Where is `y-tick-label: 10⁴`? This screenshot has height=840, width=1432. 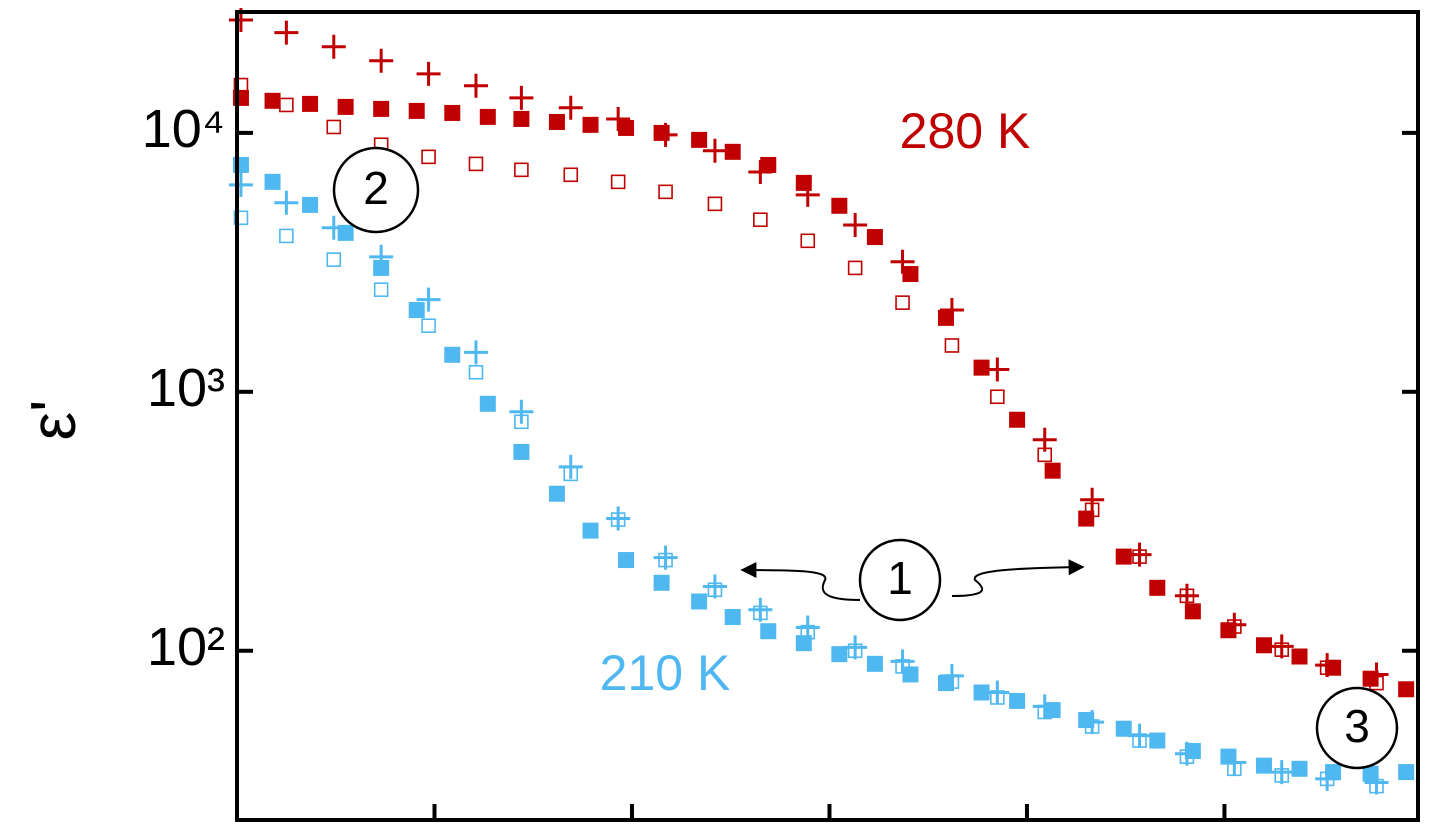
y-tick-label: 10⁴ is located at coordinates (183, 129).